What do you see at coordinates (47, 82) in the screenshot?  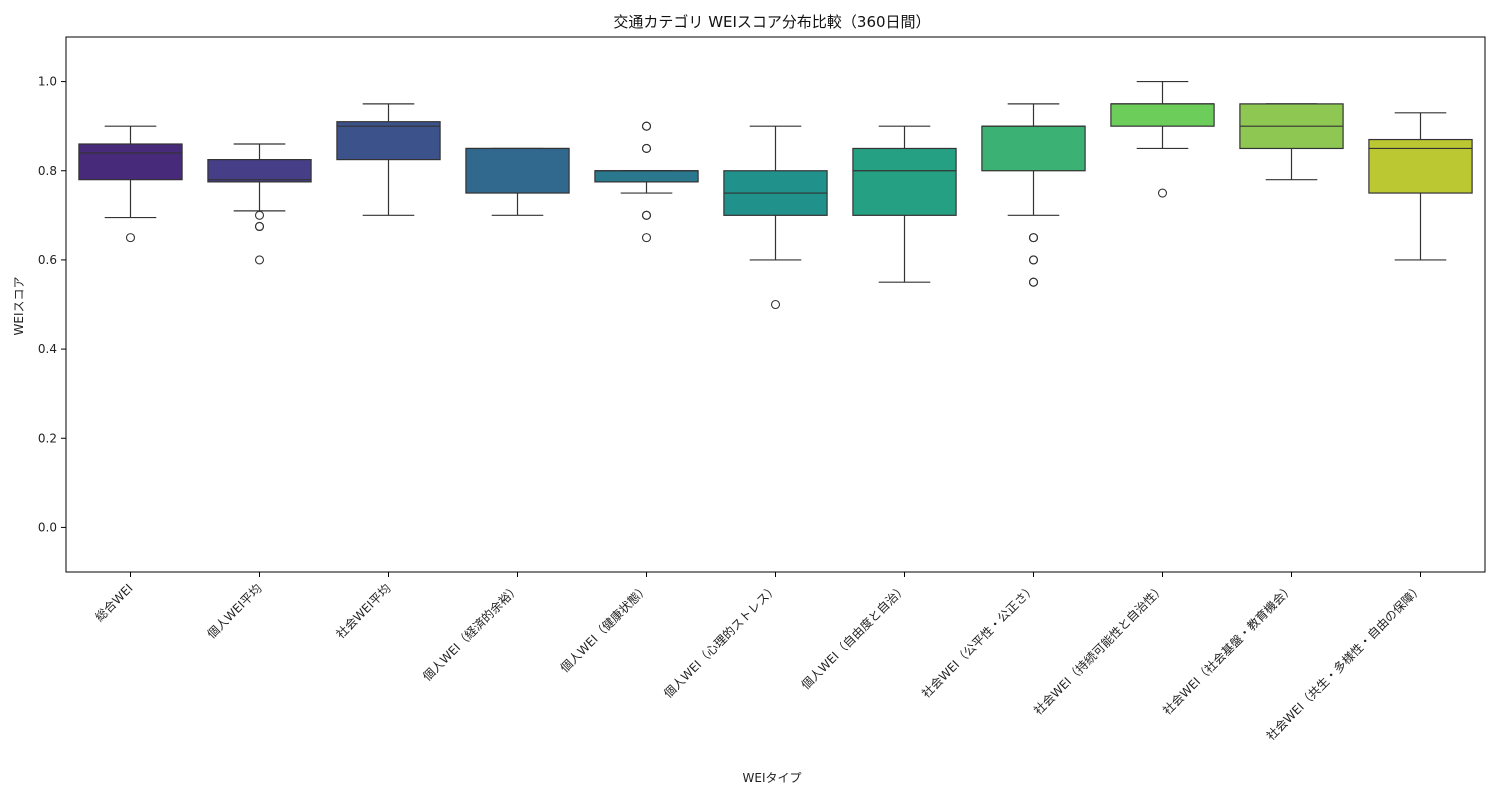 I see `y-tick-label: 1.0` at bounding box center [47, 82].